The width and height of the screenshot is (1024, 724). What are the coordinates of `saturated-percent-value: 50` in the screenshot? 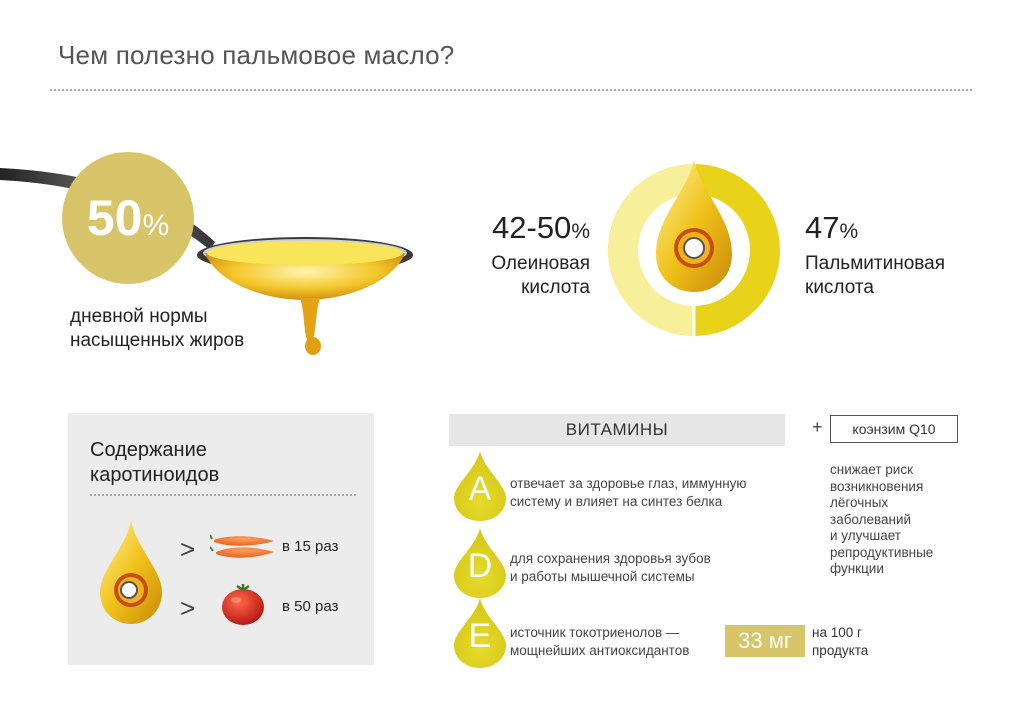 It's located at (114, 218).